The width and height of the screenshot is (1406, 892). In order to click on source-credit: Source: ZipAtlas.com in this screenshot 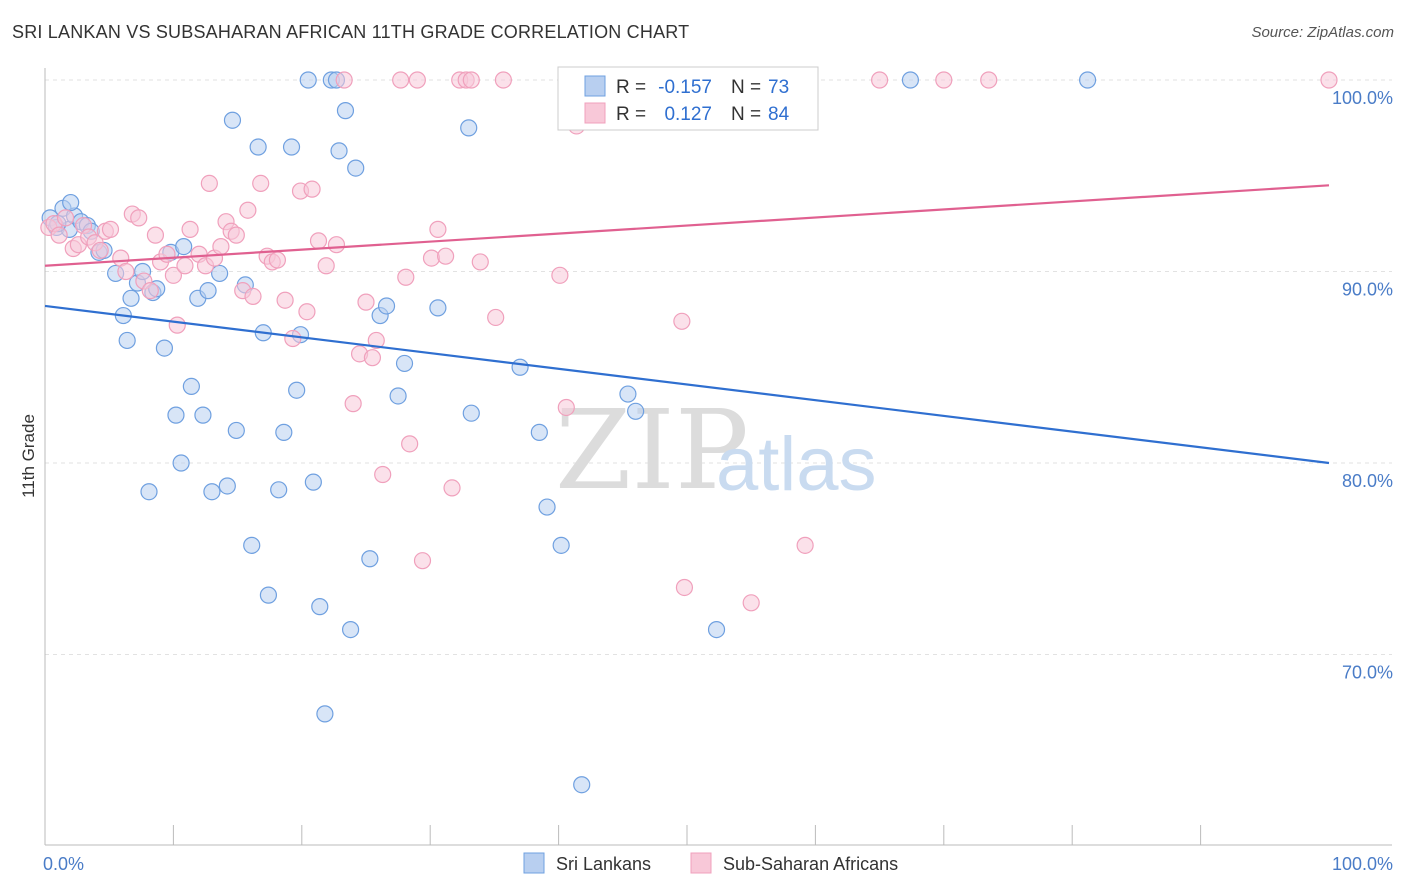, I will do `click(1322, 32)`.